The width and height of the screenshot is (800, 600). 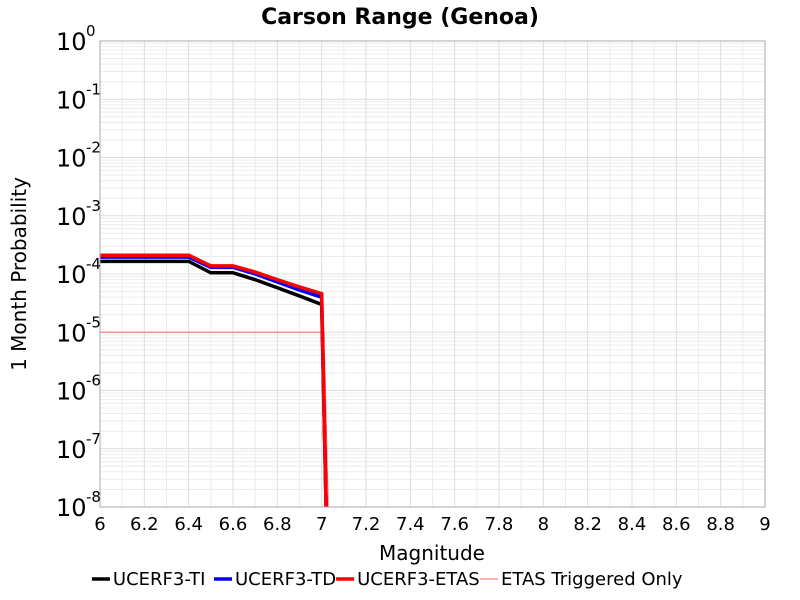 What do you see at coordinates (159, 579) in the screenshot?
I see `legend-label: UCERF3-TI` at bounding box center [159, 579].